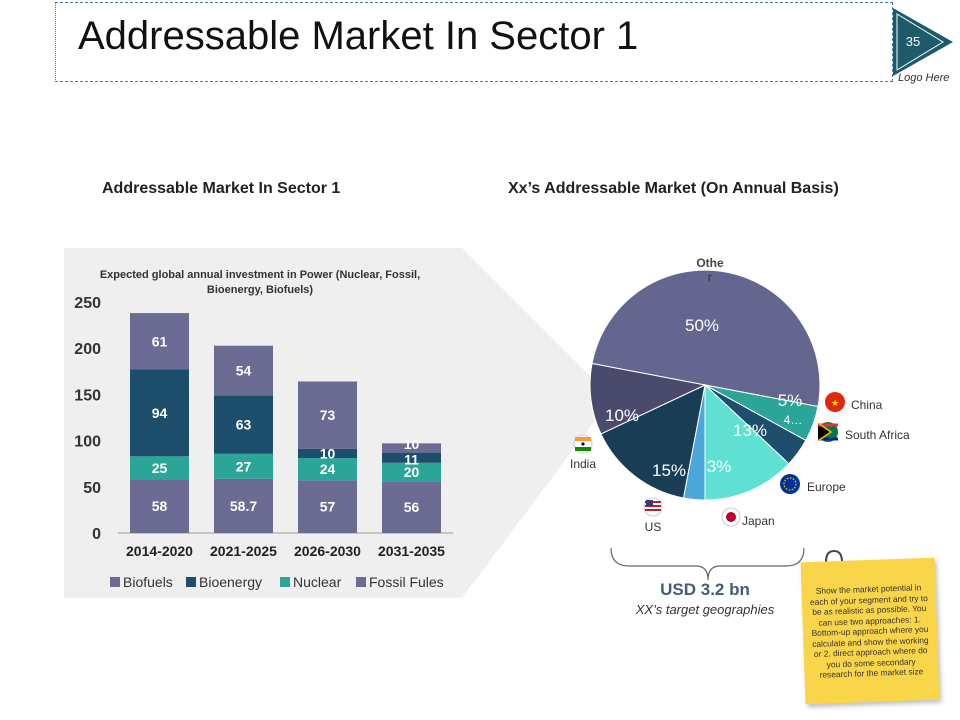 This screenshot has height=720, width=960. Describe the element at coordinates (648, 398) in the screenshot. I see `pie-slice-india` at that location.